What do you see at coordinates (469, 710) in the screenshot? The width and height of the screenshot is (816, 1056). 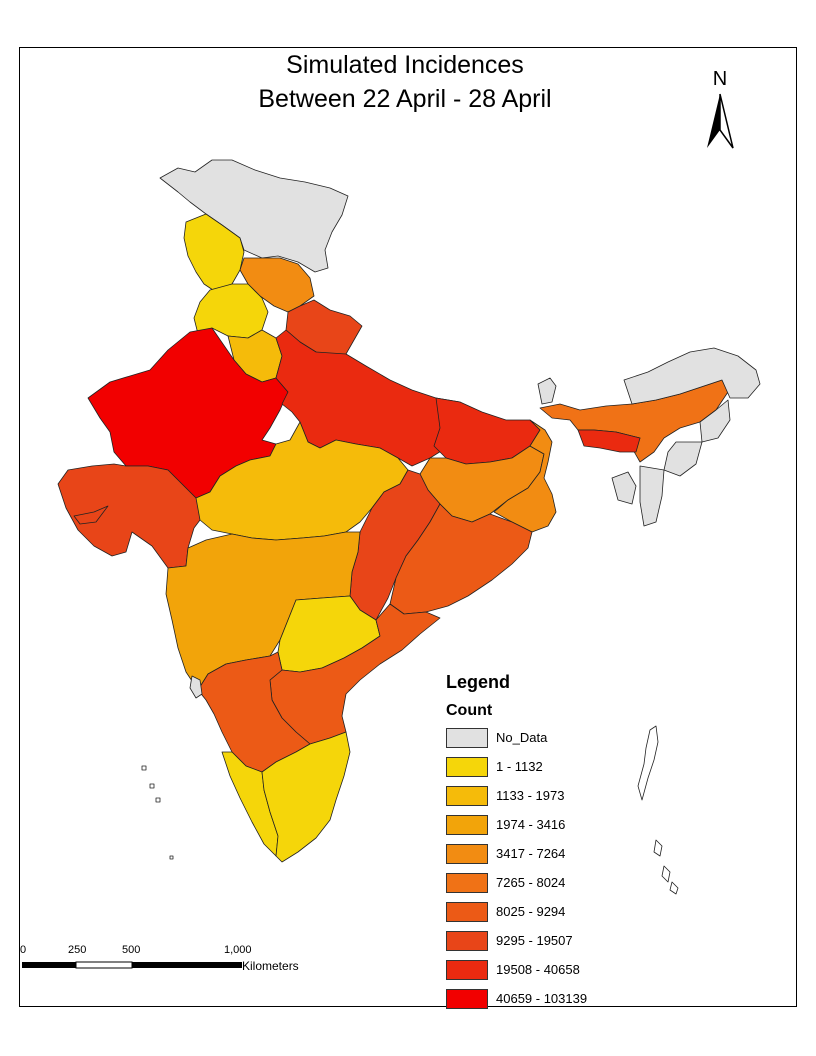 I see `legend-subtitle: Count` at bounding box center [469, 710].